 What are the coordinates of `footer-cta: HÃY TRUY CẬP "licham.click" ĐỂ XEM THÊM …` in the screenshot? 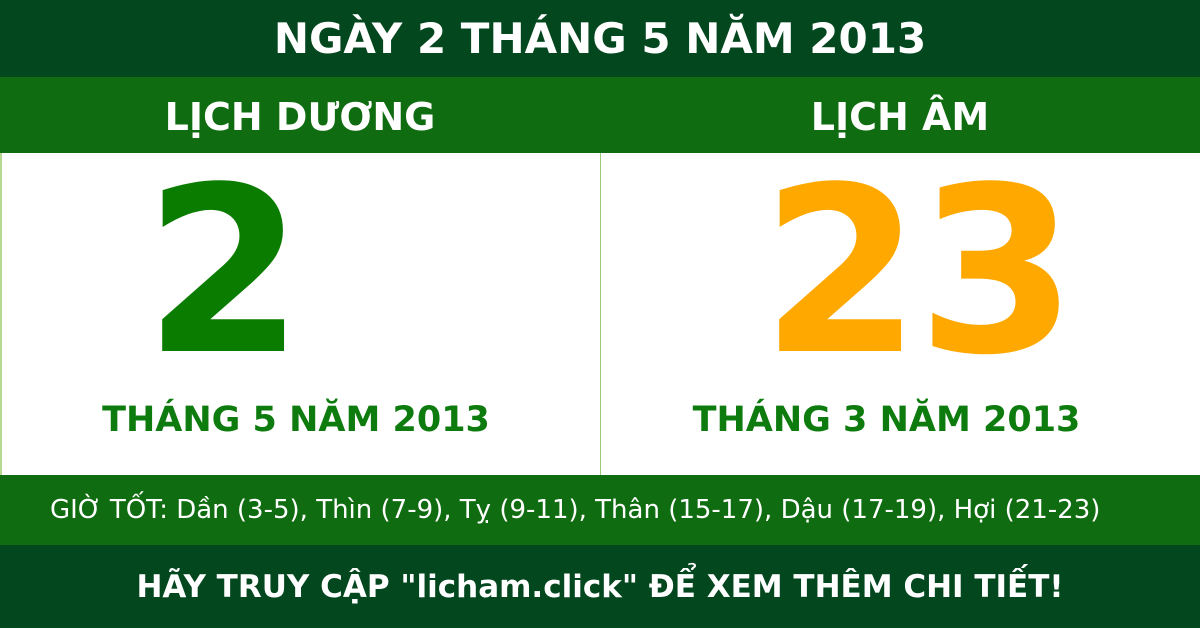 It's located at (600, 586).